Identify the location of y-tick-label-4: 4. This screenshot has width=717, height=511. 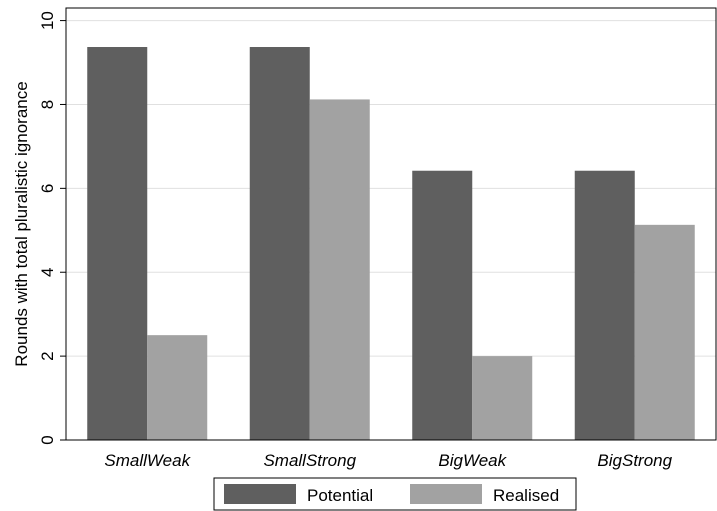
(47, 271).